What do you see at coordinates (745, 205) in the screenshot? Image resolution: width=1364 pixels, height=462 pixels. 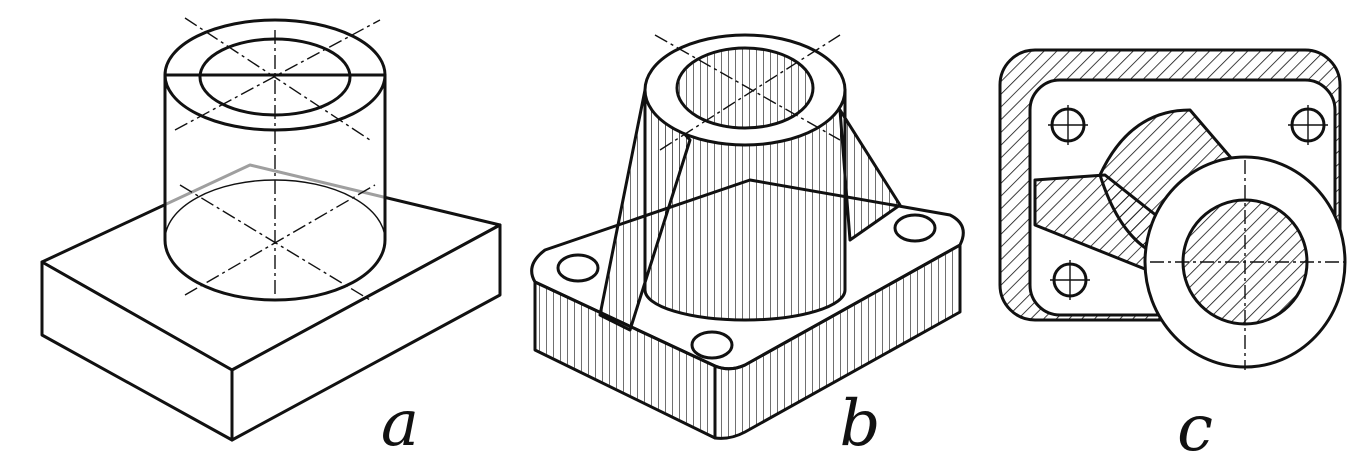 I see `boss-body` at bounding box center [745, 205].